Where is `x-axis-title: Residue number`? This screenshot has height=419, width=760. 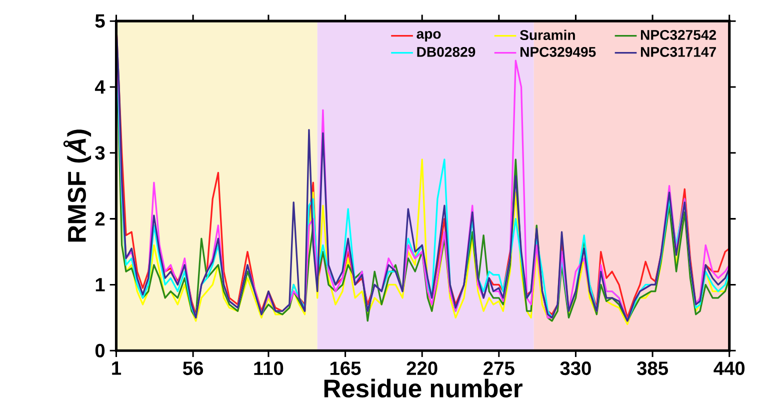
x-axis-title: Residue number is located at coordinates (423, 388).